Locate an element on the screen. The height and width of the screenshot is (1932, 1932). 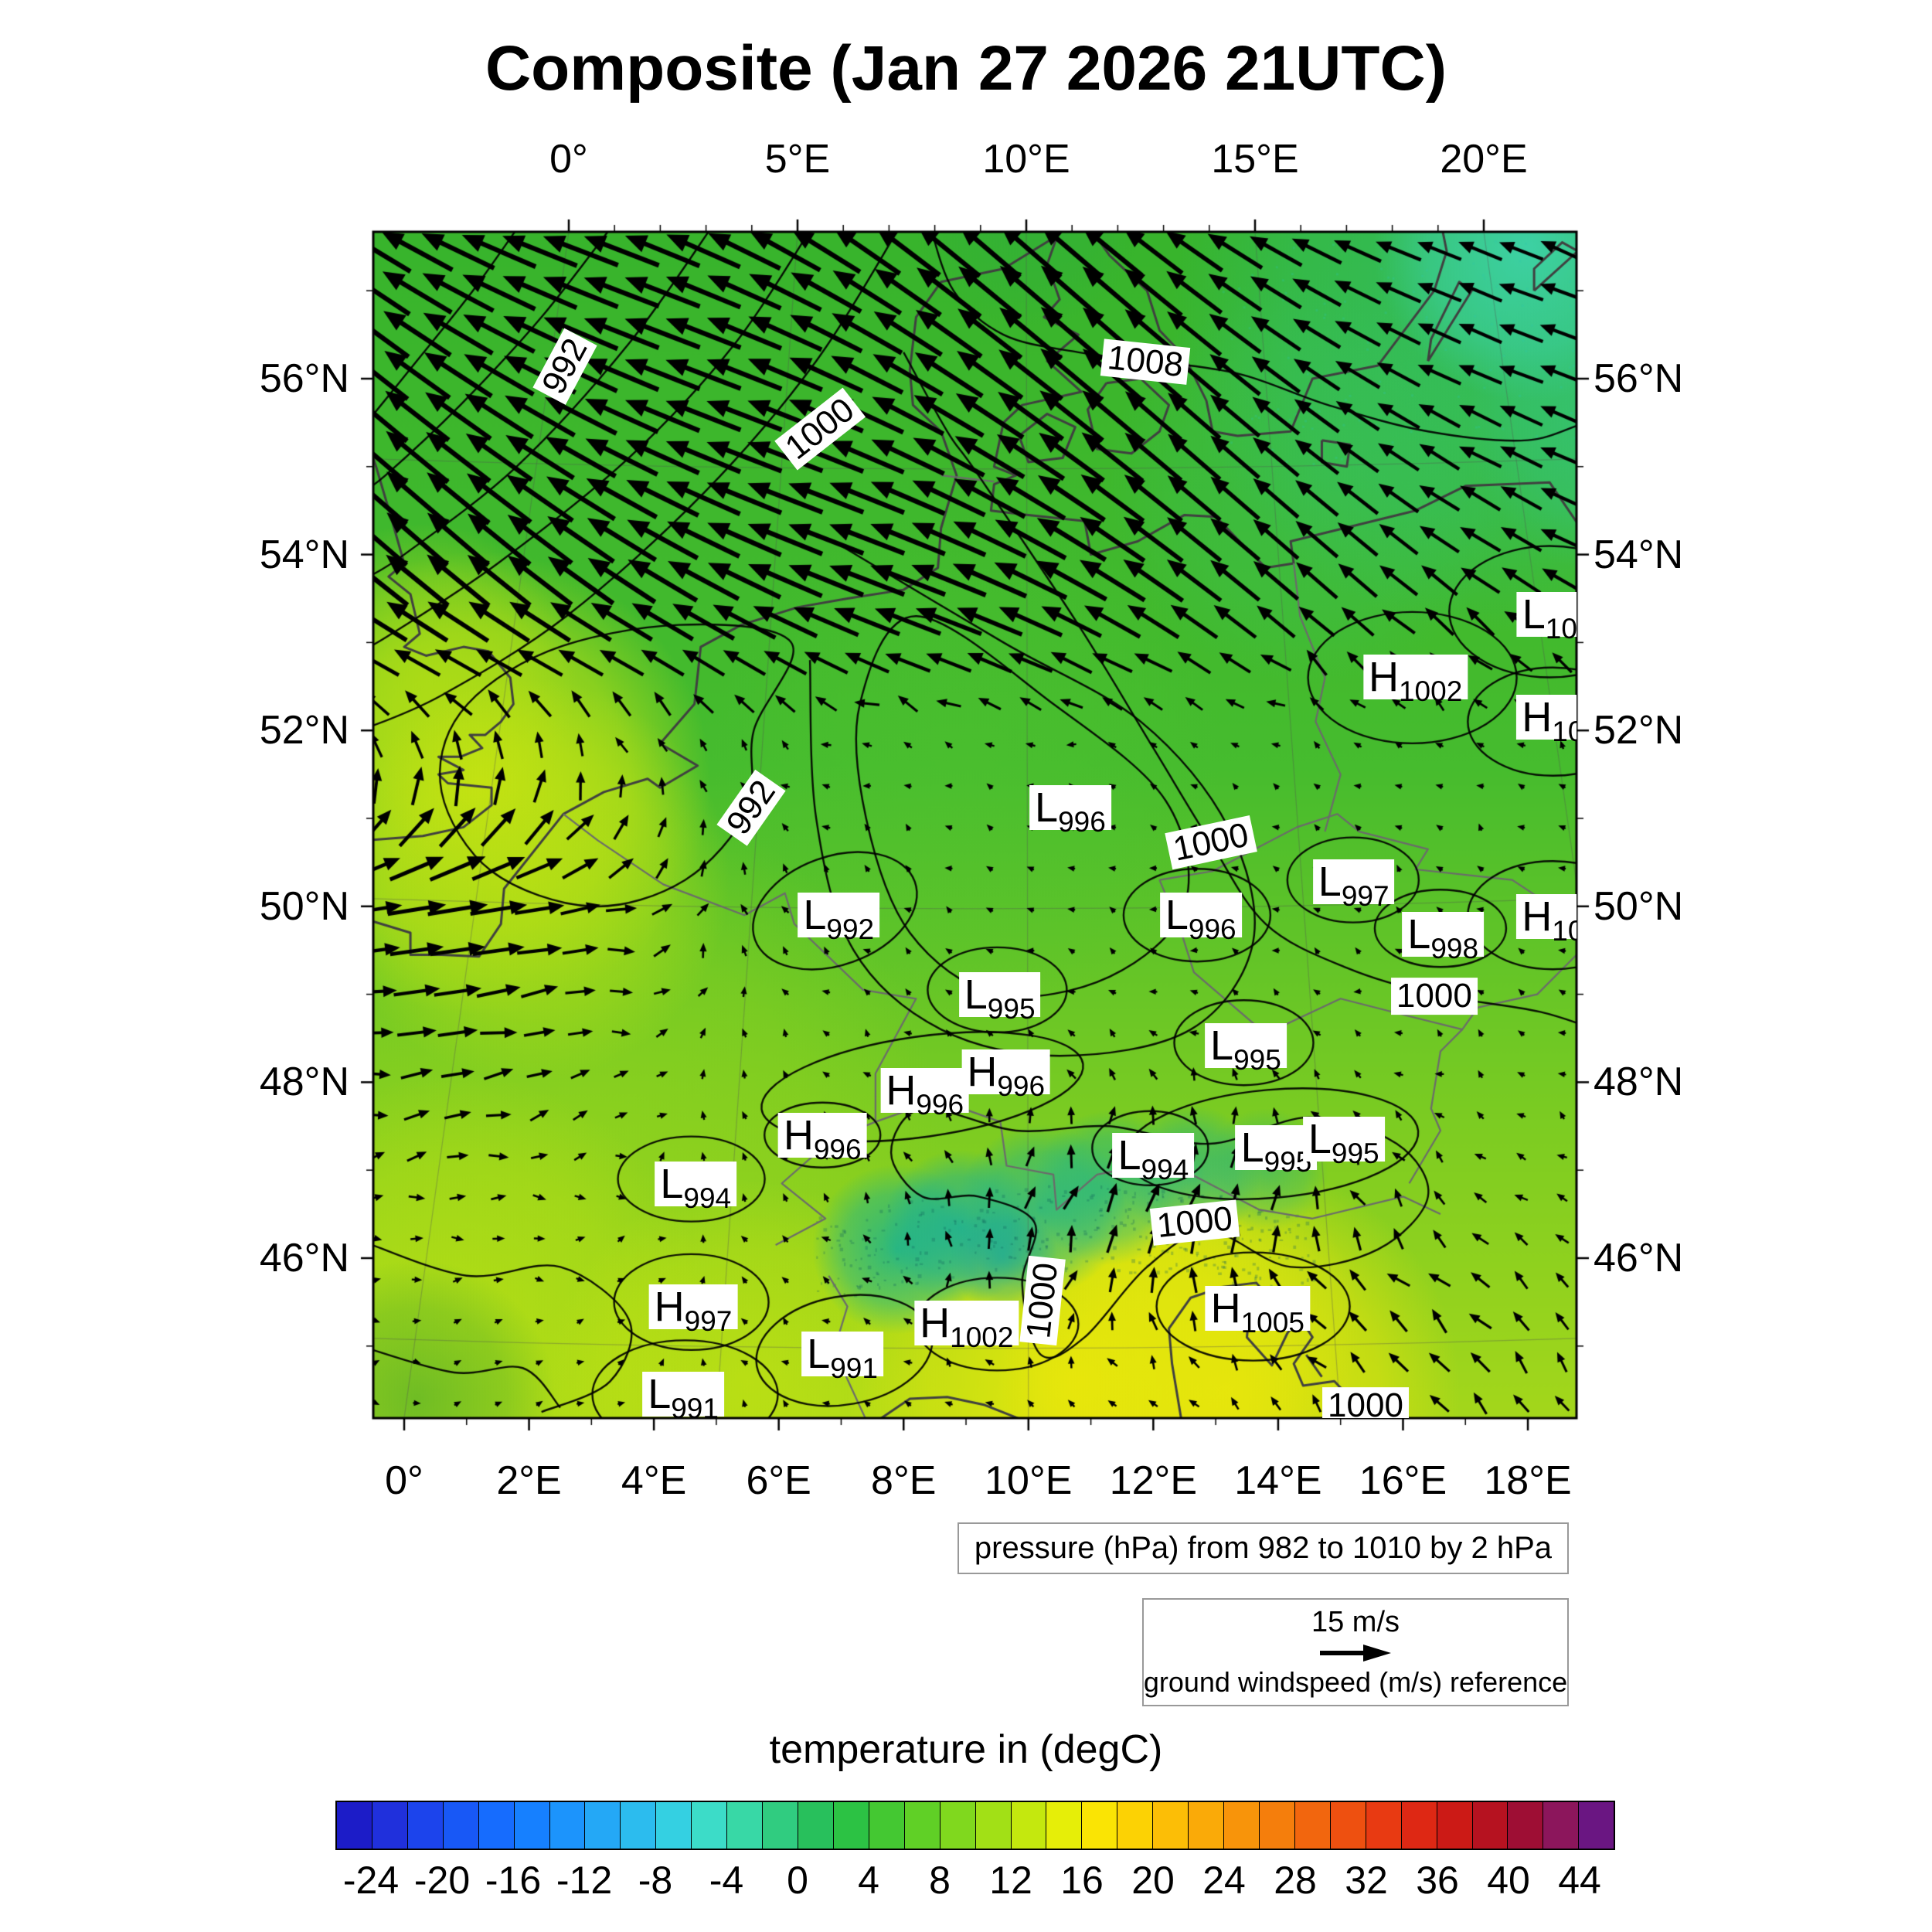
colorbar-tick-label: -12 is located at coordinates (585, 1881).